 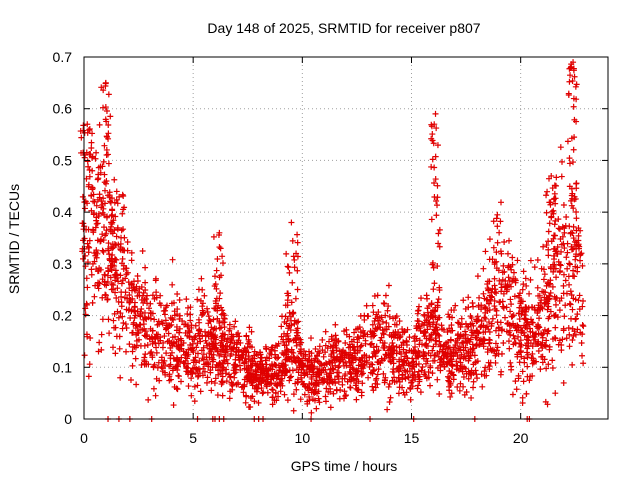 What do you see at coordinates (520, 346) in the screenshot?
I see `data-point-2041` at bounding box center [520, 346].